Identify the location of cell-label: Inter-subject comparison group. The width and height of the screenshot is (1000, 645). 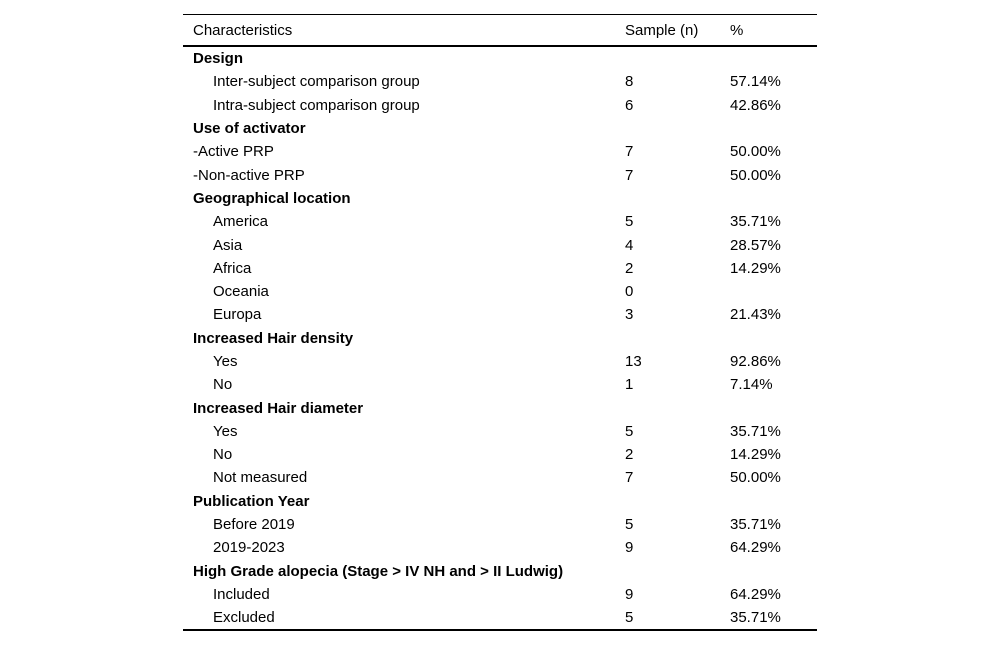
(316, 82).